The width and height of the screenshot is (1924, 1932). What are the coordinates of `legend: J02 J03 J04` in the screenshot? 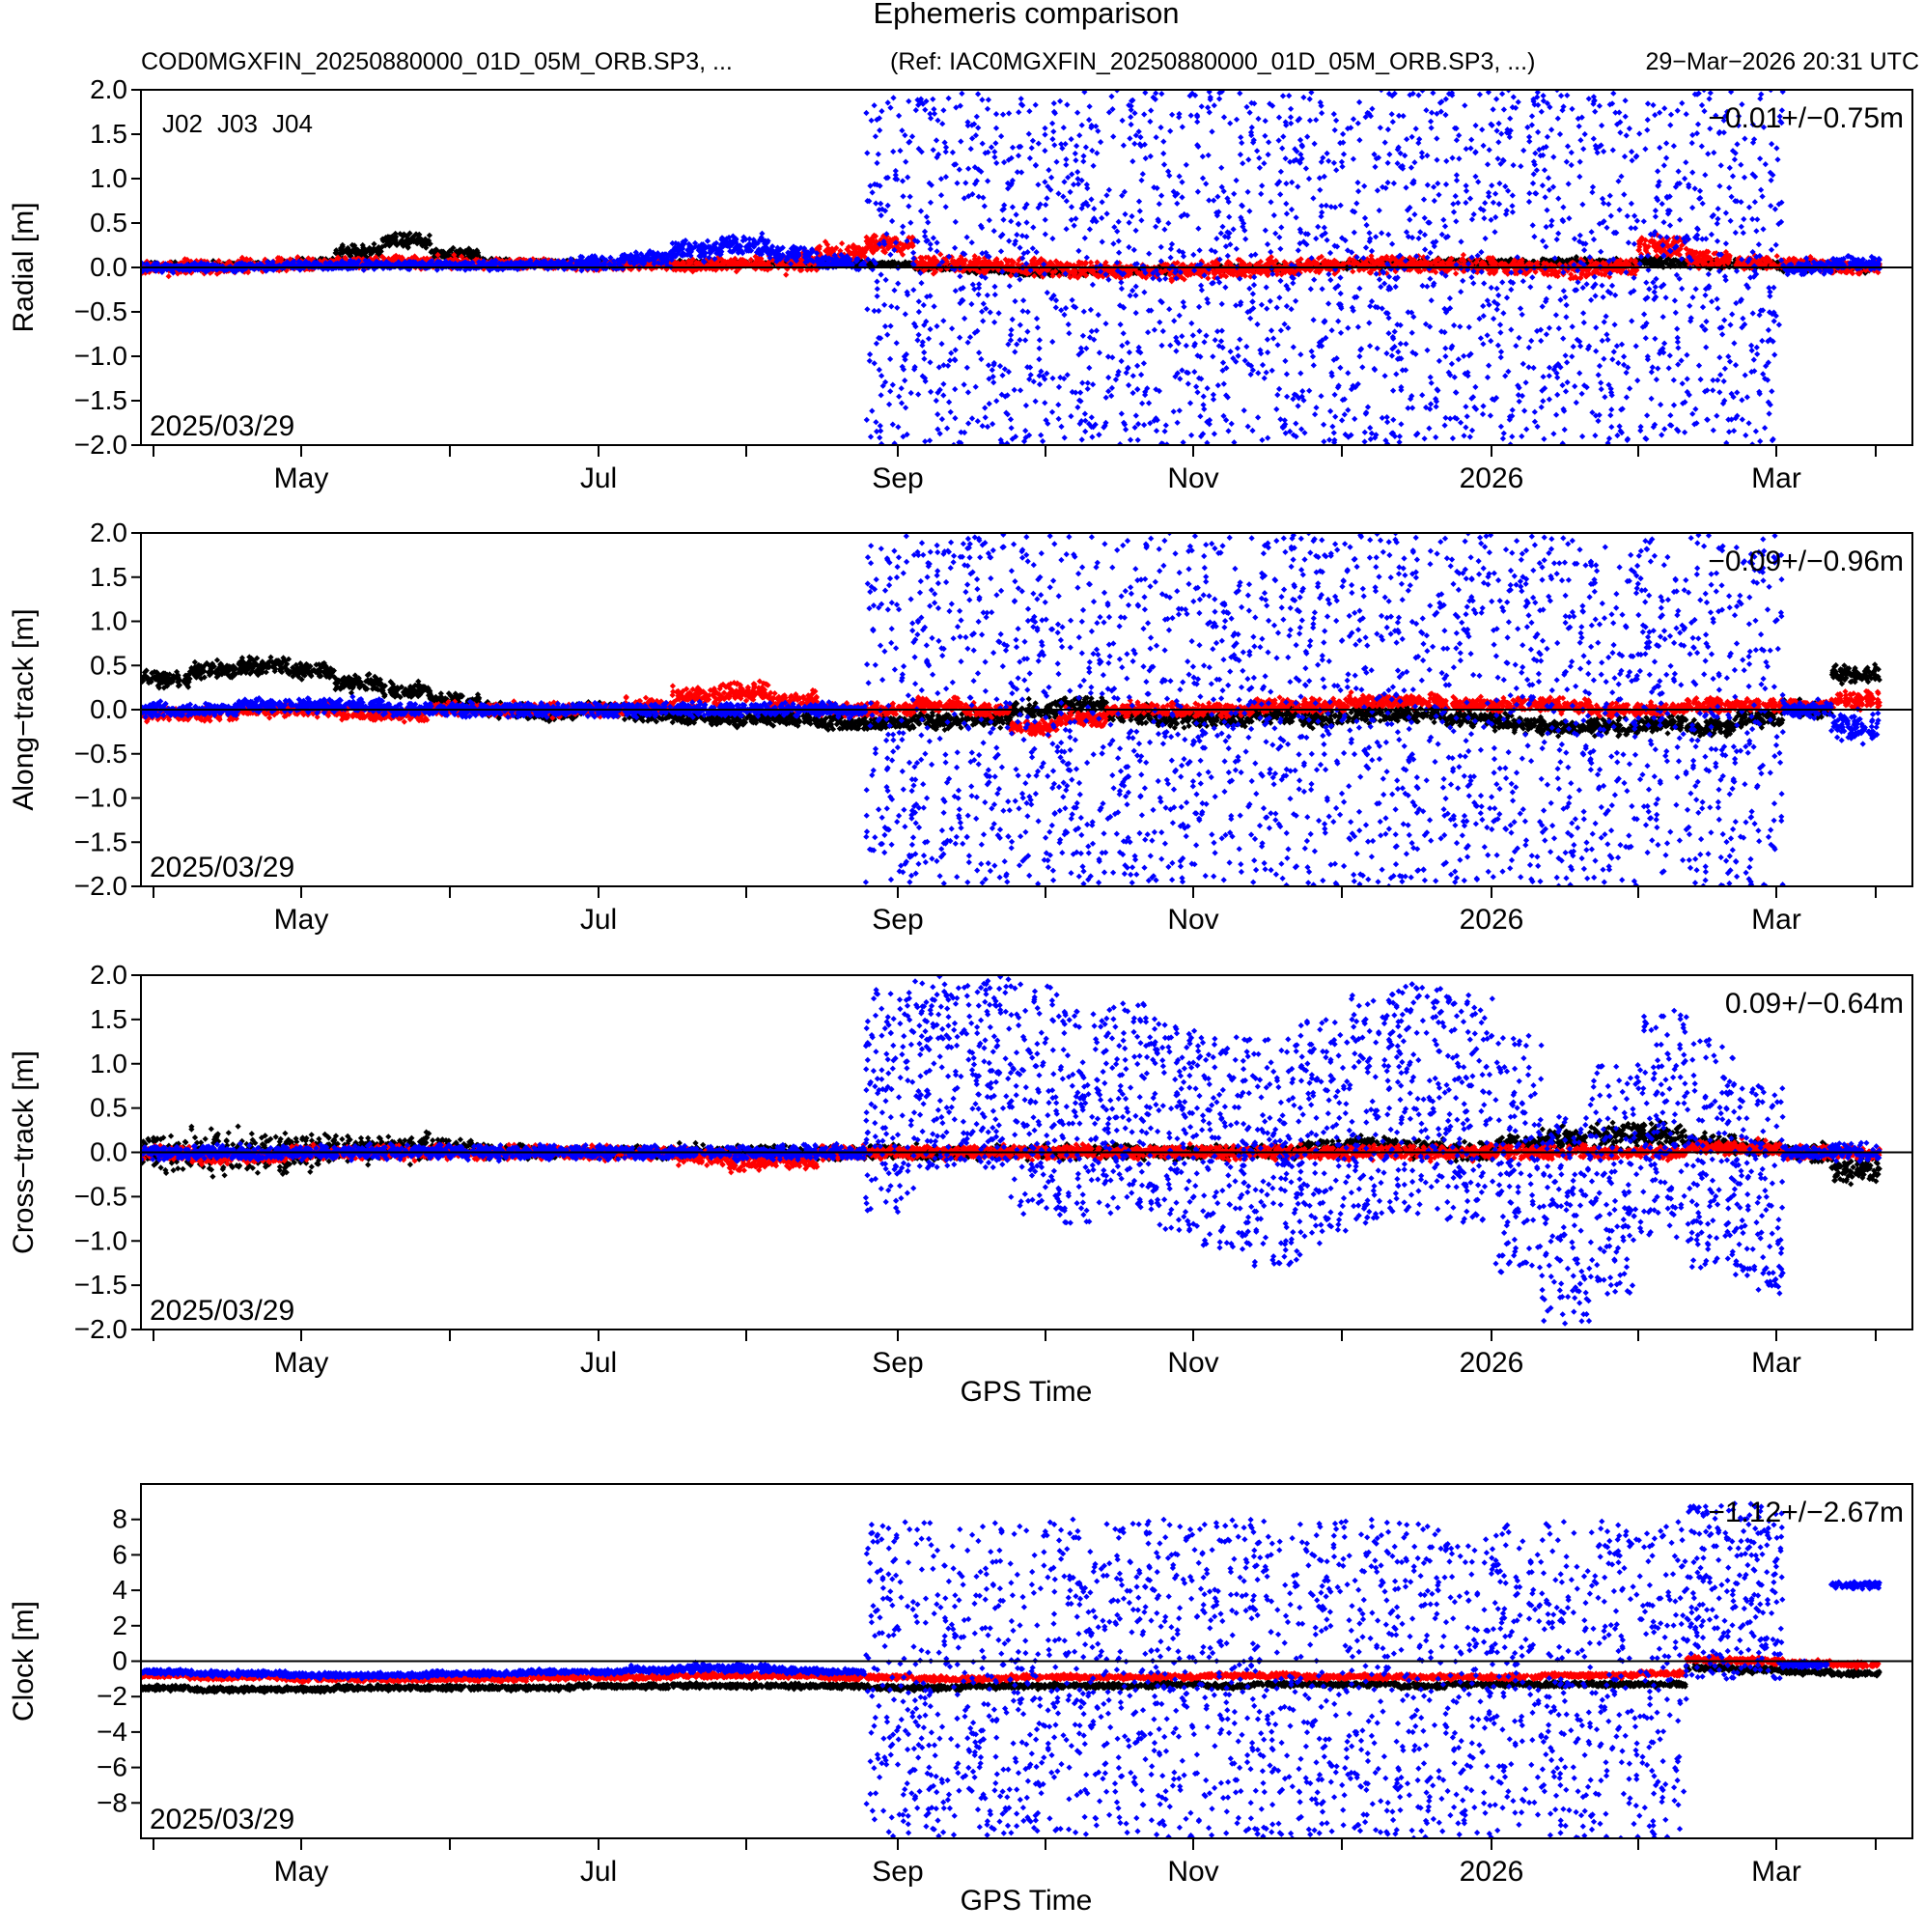 It's located at (237, 124).